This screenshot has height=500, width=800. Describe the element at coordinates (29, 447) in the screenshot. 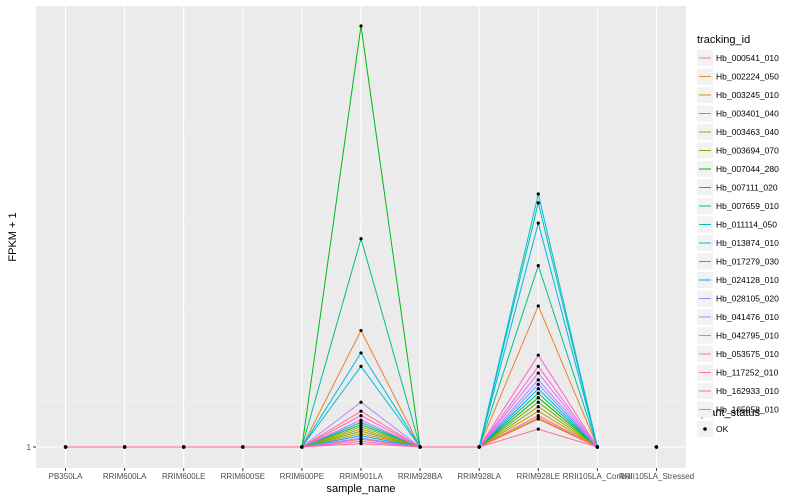

I see `y-tick-label: 1` at that location.